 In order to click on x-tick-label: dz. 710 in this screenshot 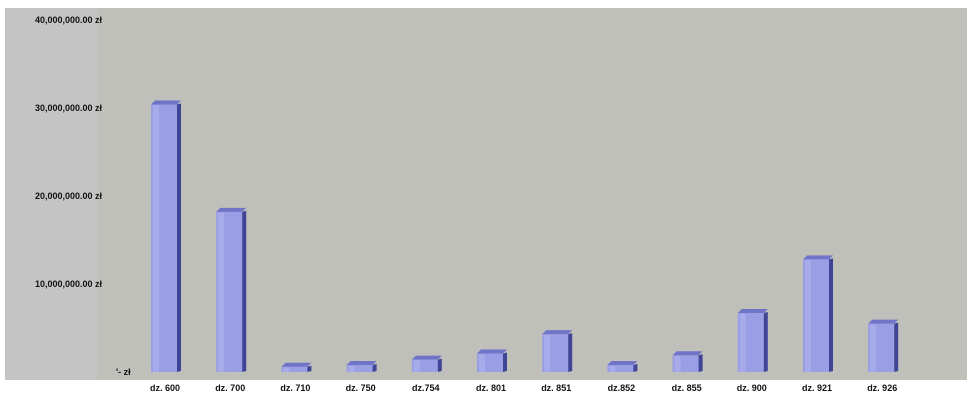, I will do `click(295, 388)`.